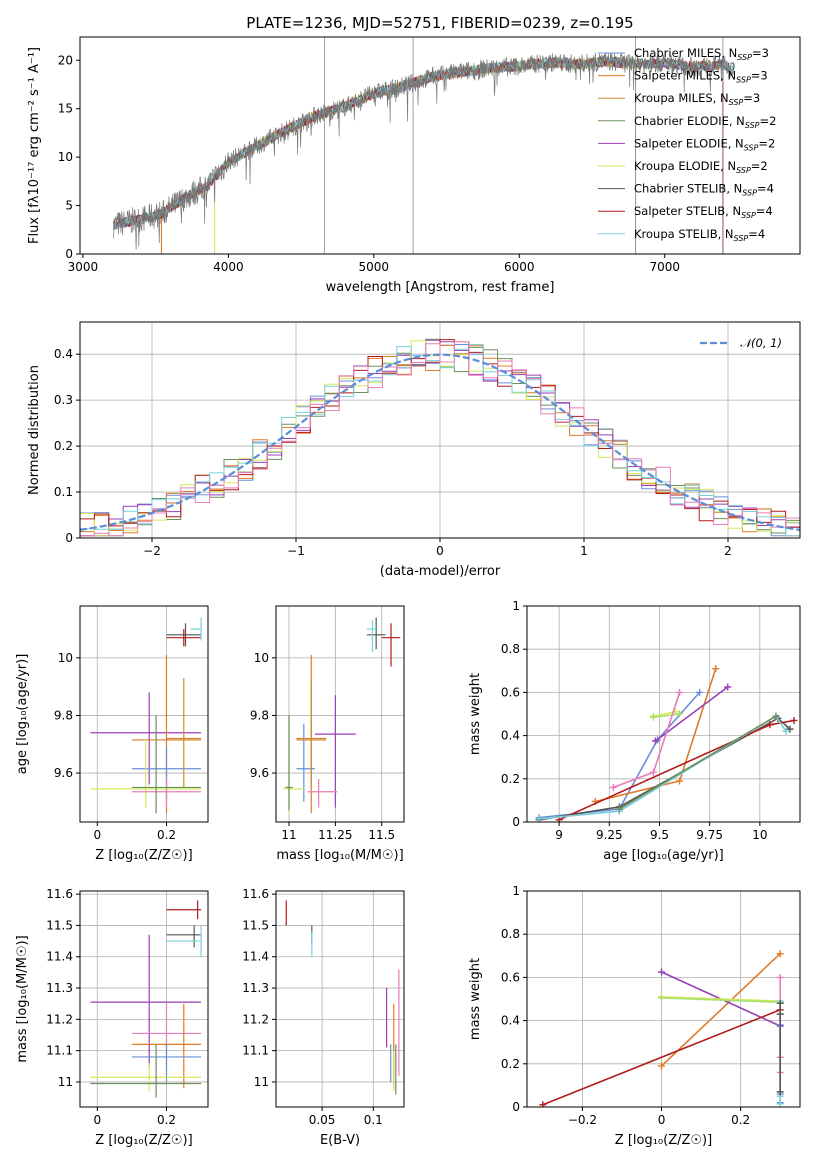 The image size is (819, 1170). What do you see at coordinates (516, 606) in the screenshot?
I see `y-tick-label: 1` at bounding box center [516, 606].